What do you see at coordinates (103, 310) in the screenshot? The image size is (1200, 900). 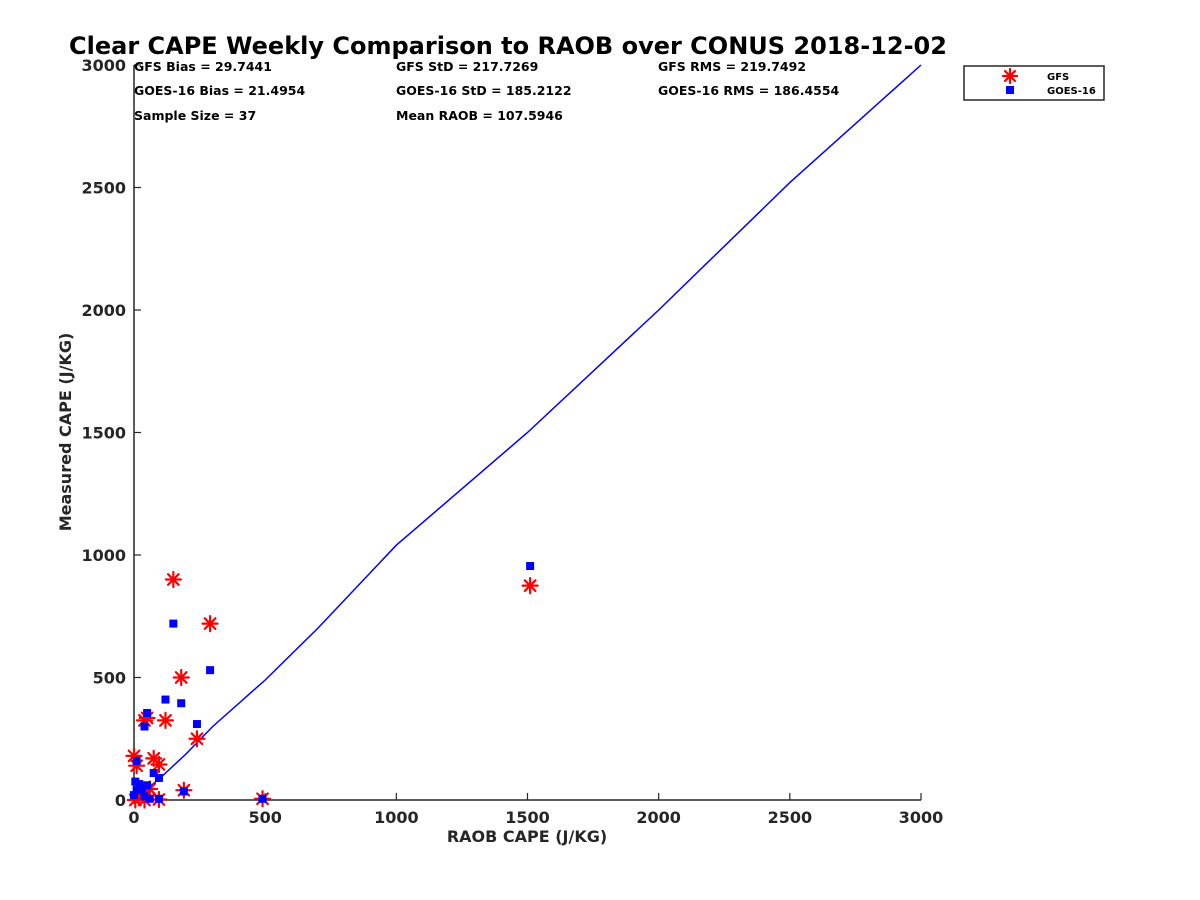 I see `y-tick-label: 2000` at bounding box center [103, 310].